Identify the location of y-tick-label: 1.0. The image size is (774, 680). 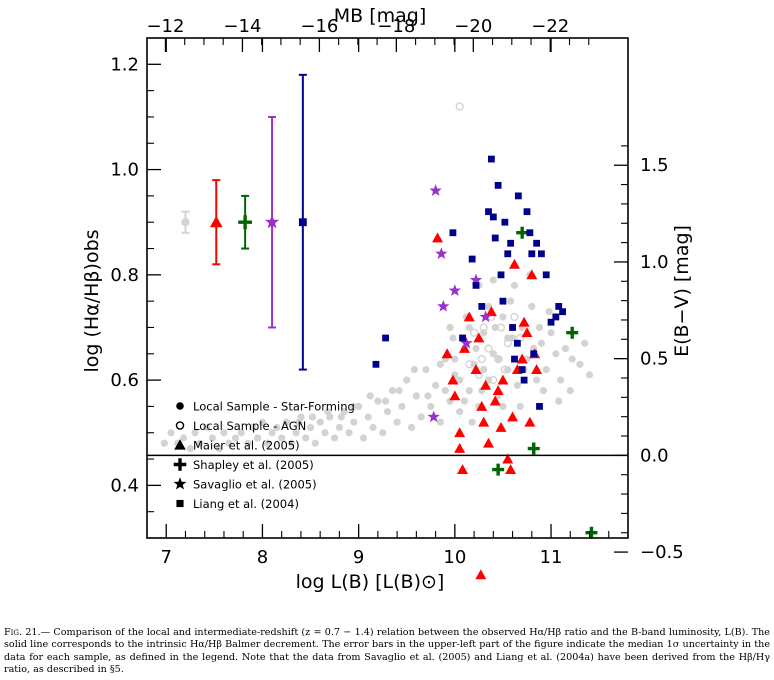
(124, 170).